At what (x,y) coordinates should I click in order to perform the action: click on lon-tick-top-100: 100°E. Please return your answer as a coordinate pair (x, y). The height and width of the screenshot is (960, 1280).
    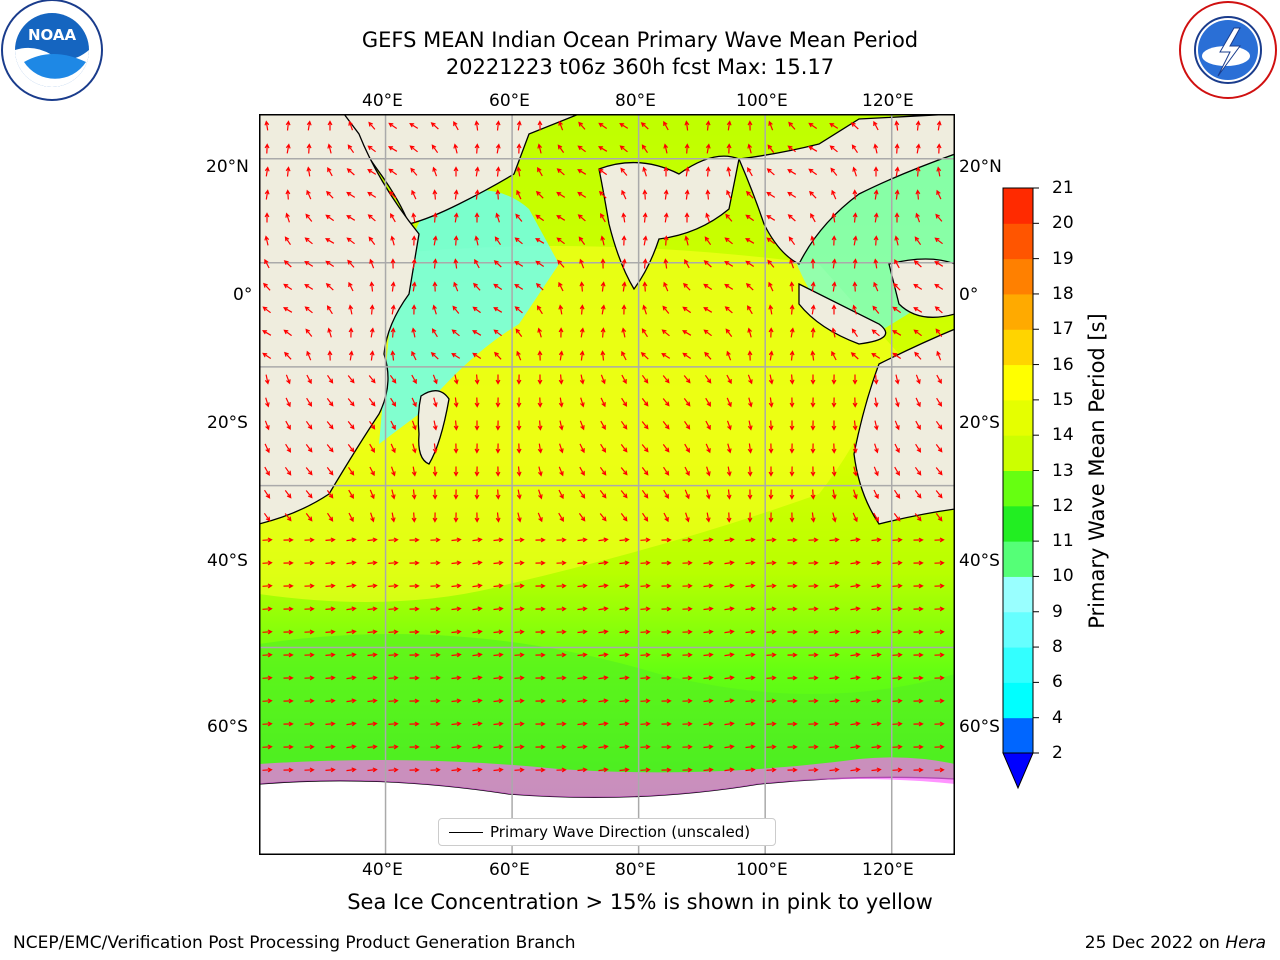
    Looking at the image, I should click on (762, 101).